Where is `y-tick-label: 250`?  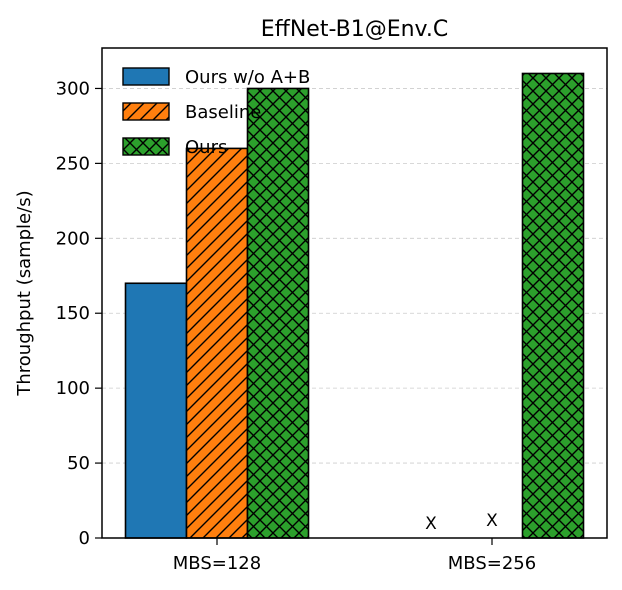
y-tick-label: 250 is located at coordinates (73, 163).